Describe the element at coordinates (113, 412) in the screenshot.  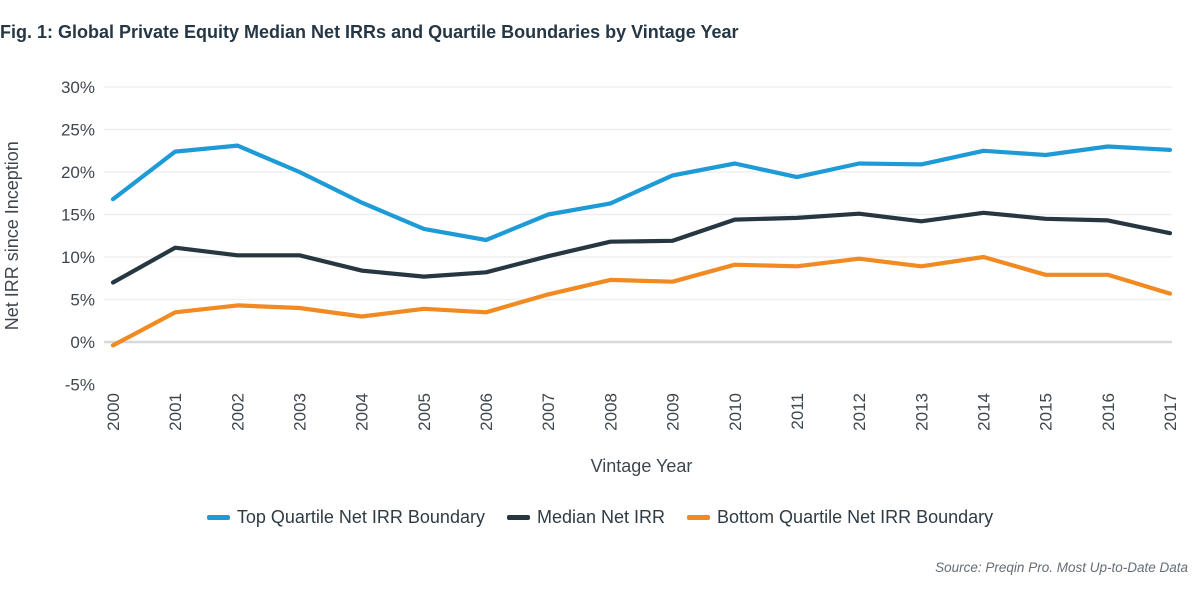
I see `x-tick-label: 2000` at that location.